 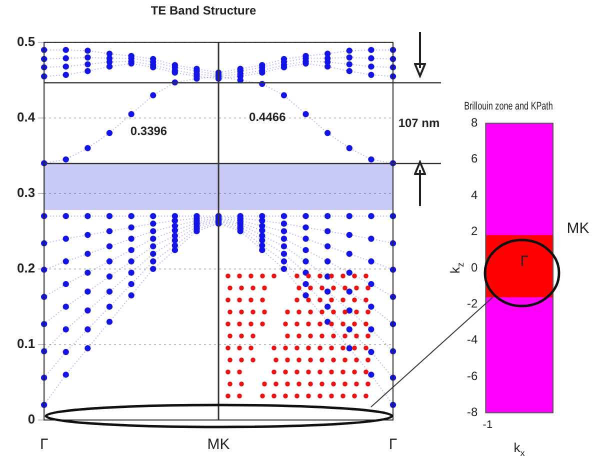 What do you see at coordinates (524, 261) in the screenshot?
I see `annotation: Γ` at bounding box center [524, 261].